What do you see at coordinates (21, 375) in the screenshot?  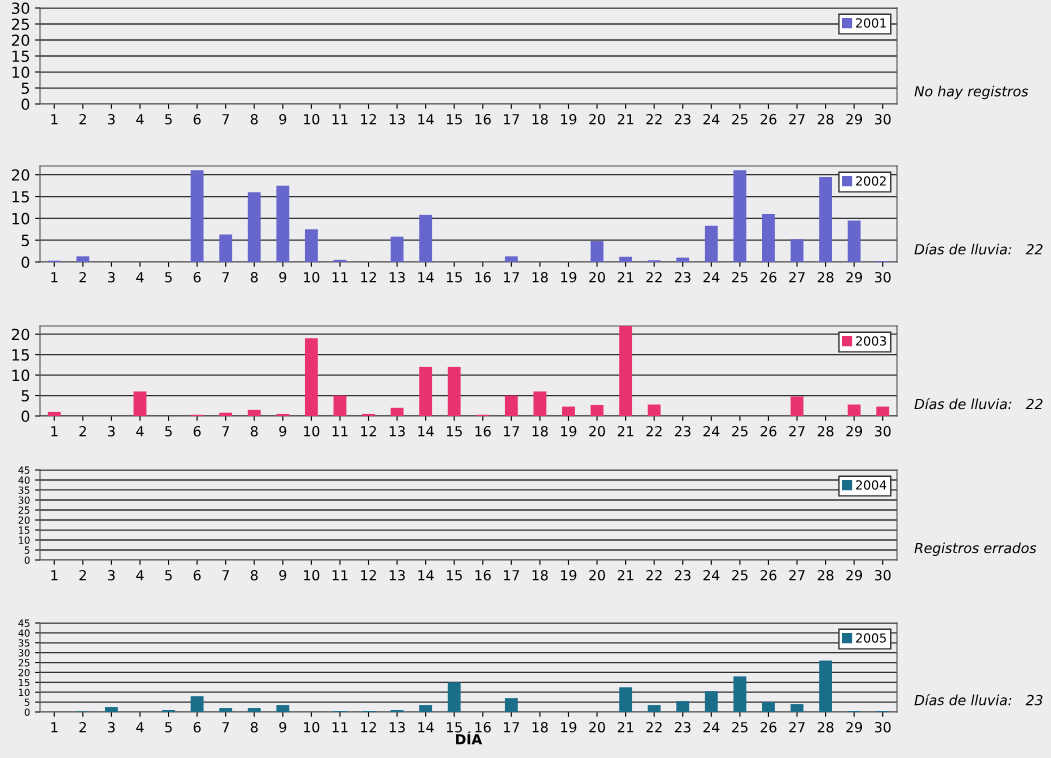 I see `y-tick-label: 10` at bounding box center [21, 375].